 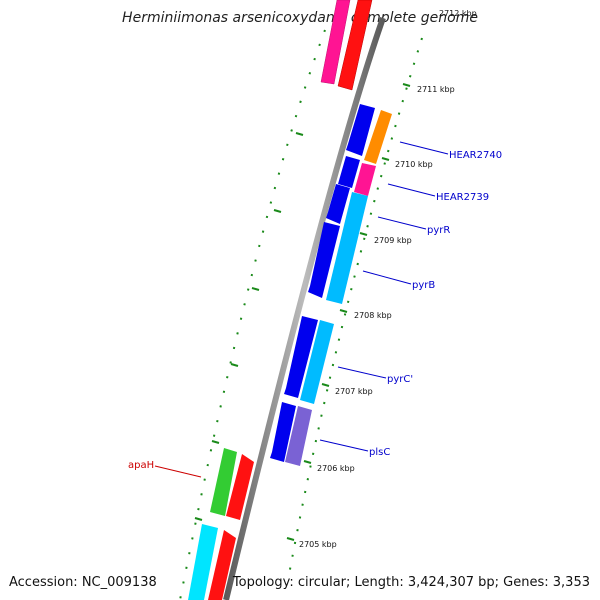 What do you see at coordinates (222, 565) in the screenshot?
I see `gene-red-bottom` at bounding box center [222, 565].